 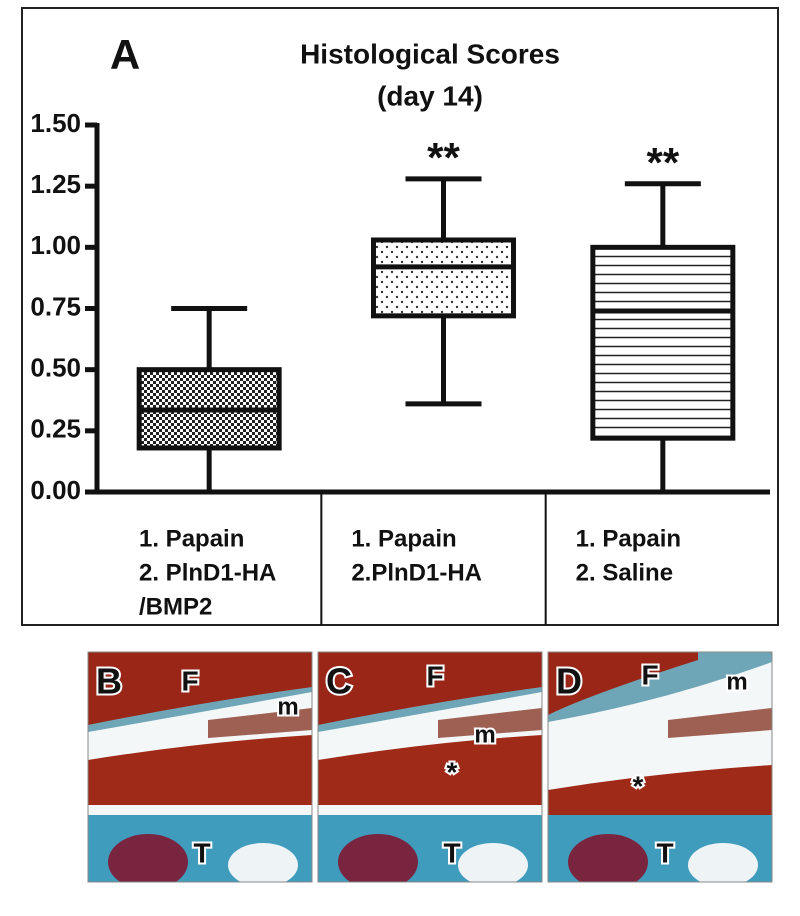 I want to click on y-tick-label: 0.00, so click(x=55, y=490).